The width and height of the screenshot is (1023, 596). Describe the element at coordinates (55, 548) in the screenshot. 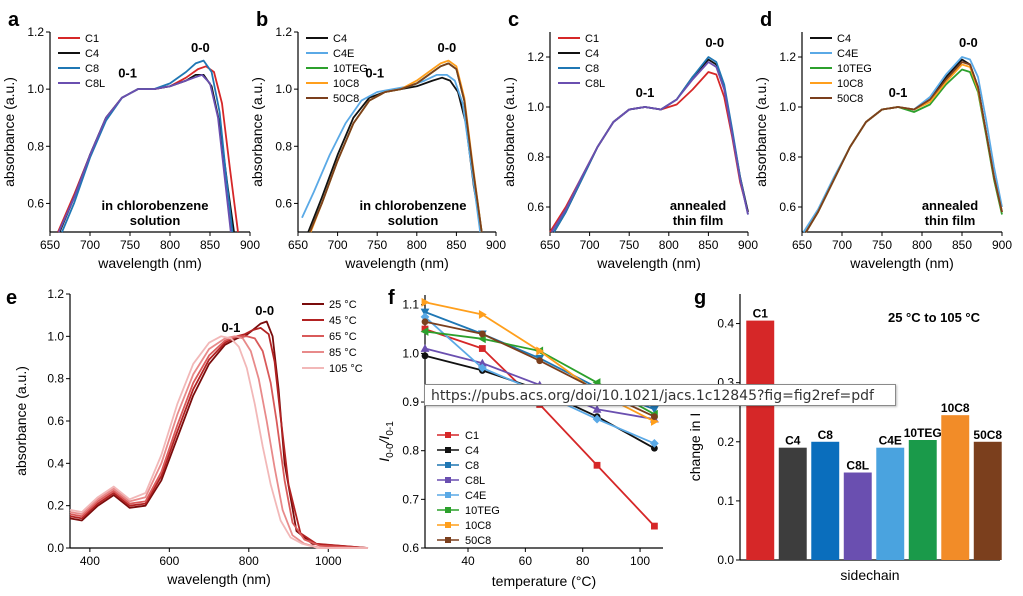

I see `y-tick-label: 0.0` at that location.